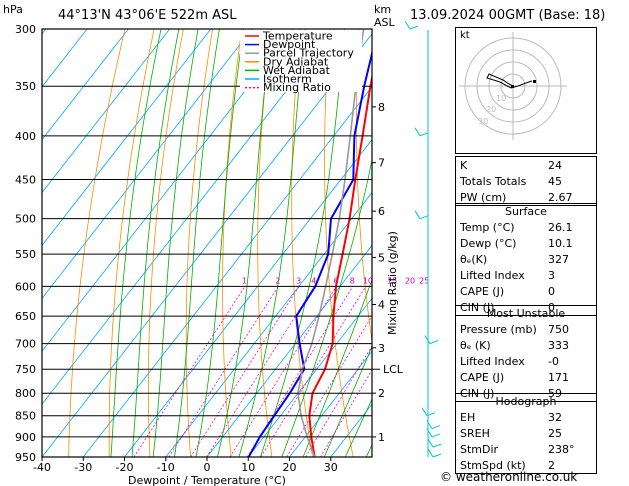  What do you see at coordinates (25, 344) in the screenshot?
I see `pressure-tick-label: 700` at bounding box center [25, 344].